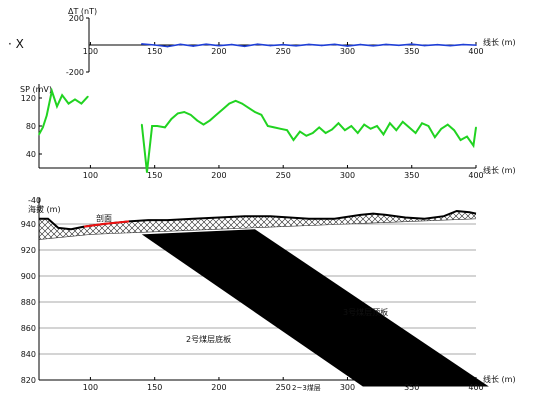  Describe the element at coordinates (90, 387) in the screenshot. I see `section-xtick-label: 100` at that location.